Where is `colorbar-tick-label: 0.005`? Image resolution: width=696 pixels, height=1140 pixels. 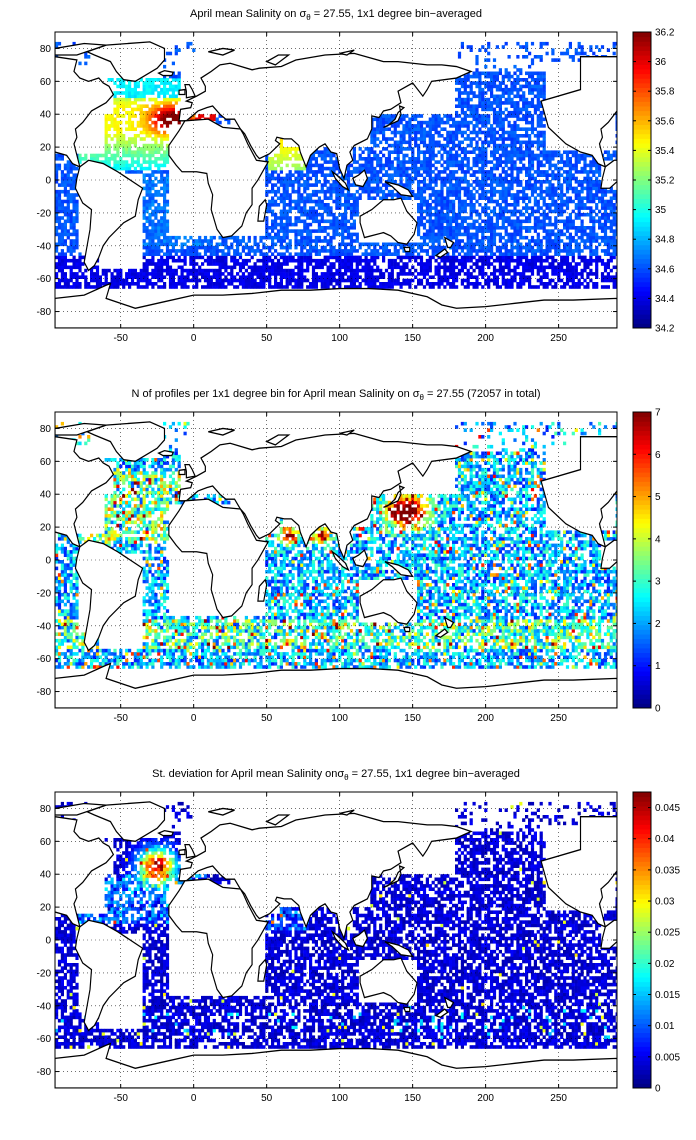 colorbar-tick-label: 0.005 is located at coordinates (667, 1057).